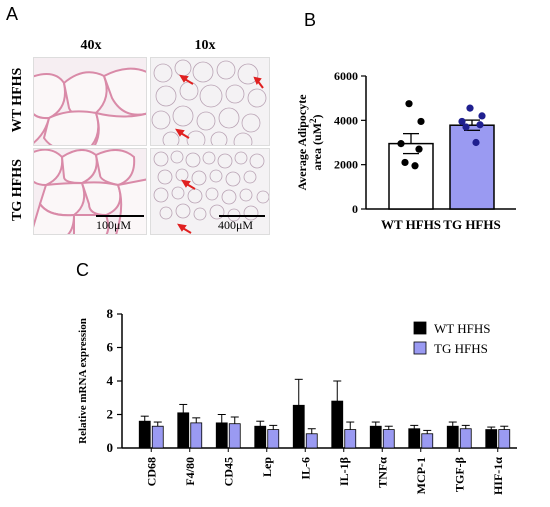 Image resolution: width=550 pixels, height=507 pixels. Describe the element at coordinates (346, 76) in the screenshot. I see `y-tick-label-3: 6000` at that location.